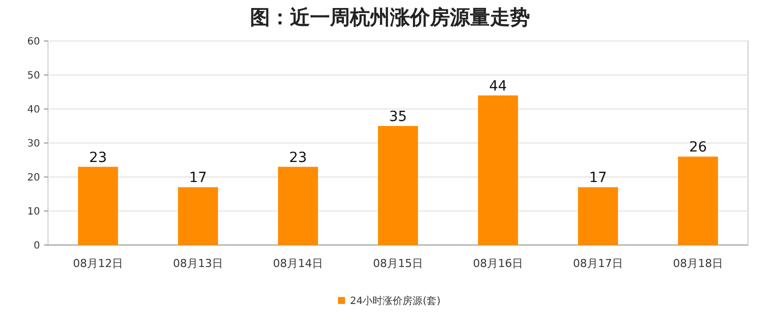 The image size is (780, 328). What do you see at coordinates (398, 263) in the screenshot?
I see `x-tick-label: 08月15日` at bounding box center [398, 263].